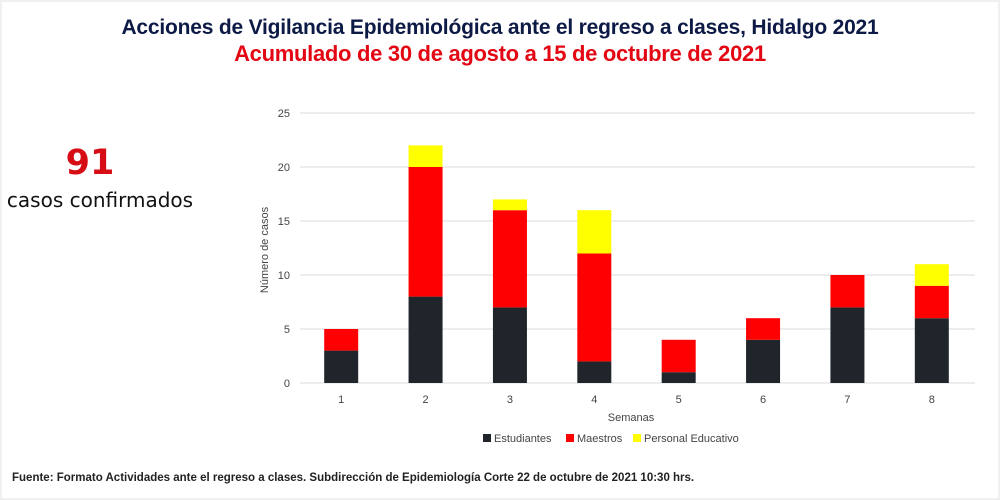  What do you see at coordinates (510, 400) in the screenshot?
I see `x-tick-label: 3` at bounding box center [510, 400].